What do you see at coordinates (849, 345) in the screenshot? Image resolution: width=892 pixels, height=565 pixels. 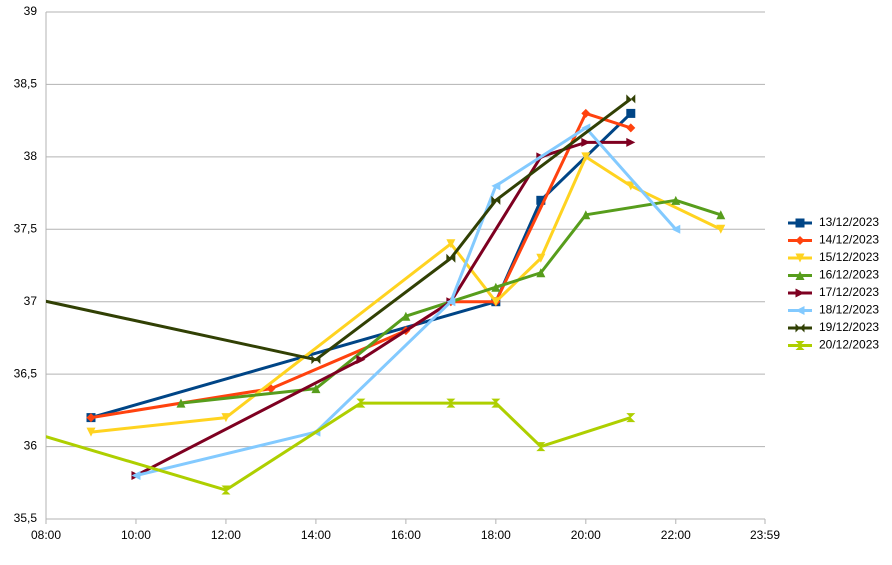 I see `legend-label: 20/12/2023` at bounding box center [849, 345].